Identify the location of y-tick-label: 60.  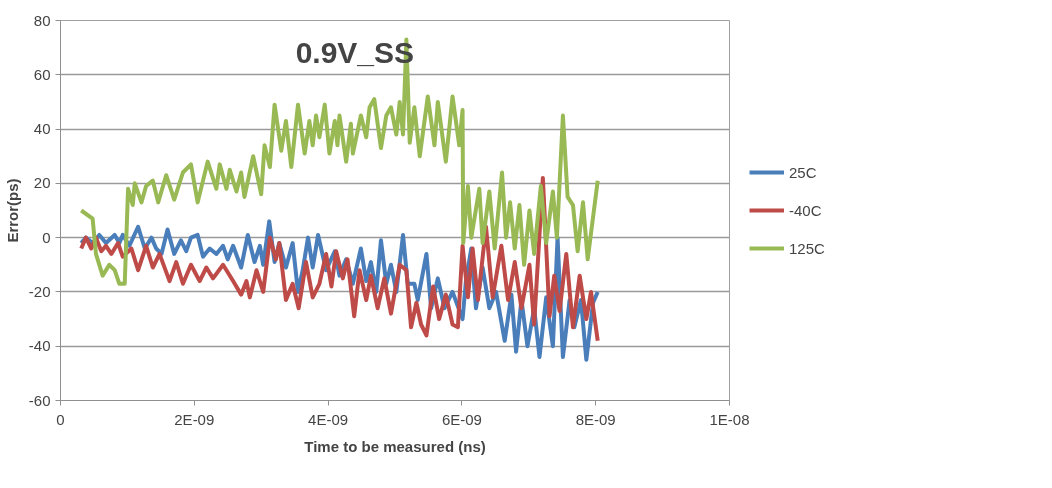
(42, 74).